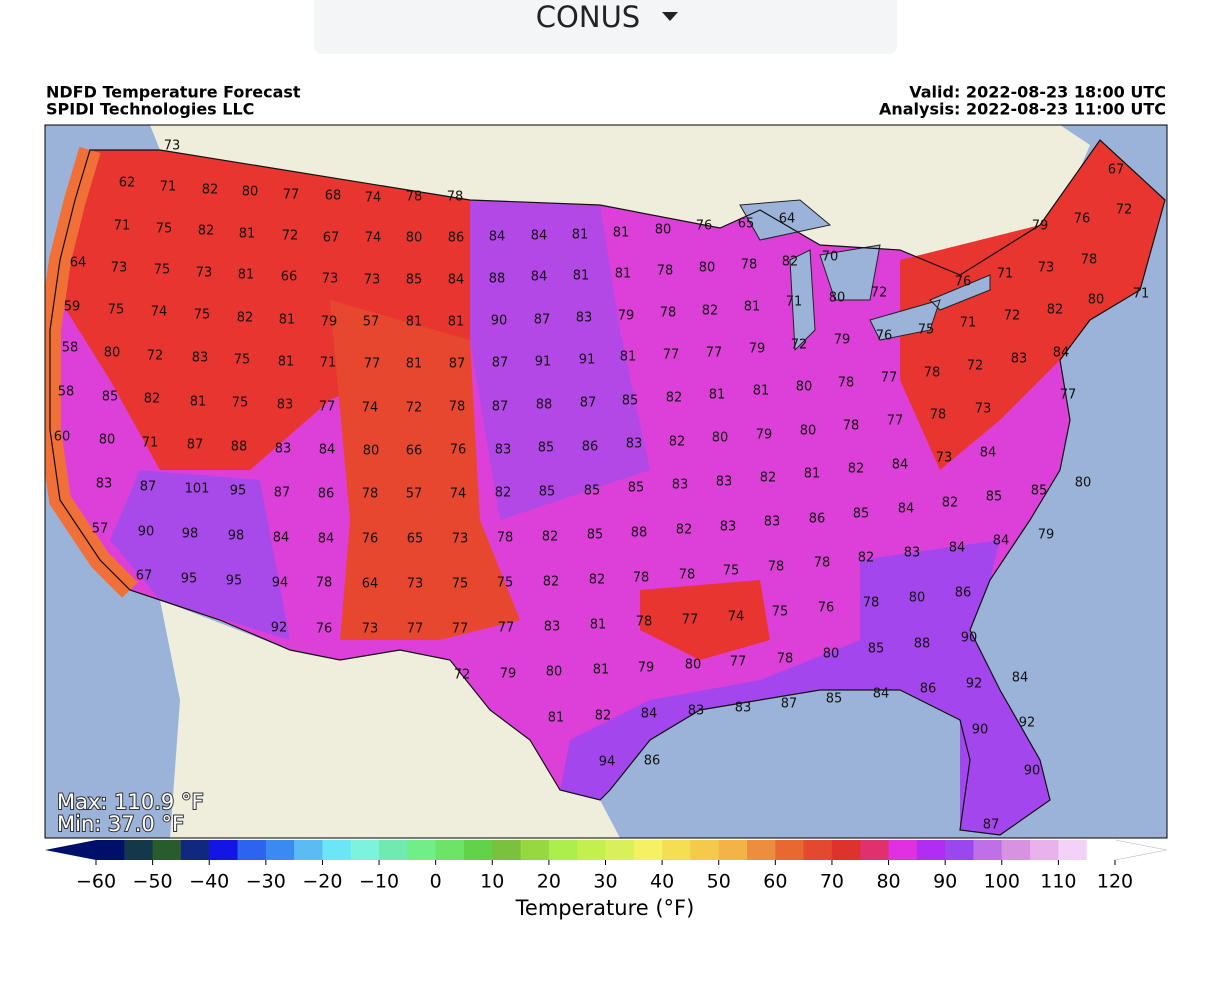  Describe the element at coordinates (390, 719) in the screenshot. I see `mexico` at that location.